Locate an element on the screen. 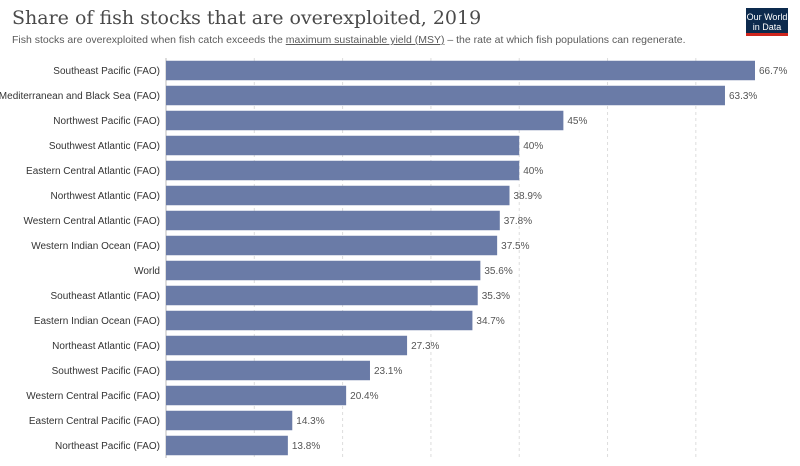  value-label: 66.7% is located at coordinates (773, 71).